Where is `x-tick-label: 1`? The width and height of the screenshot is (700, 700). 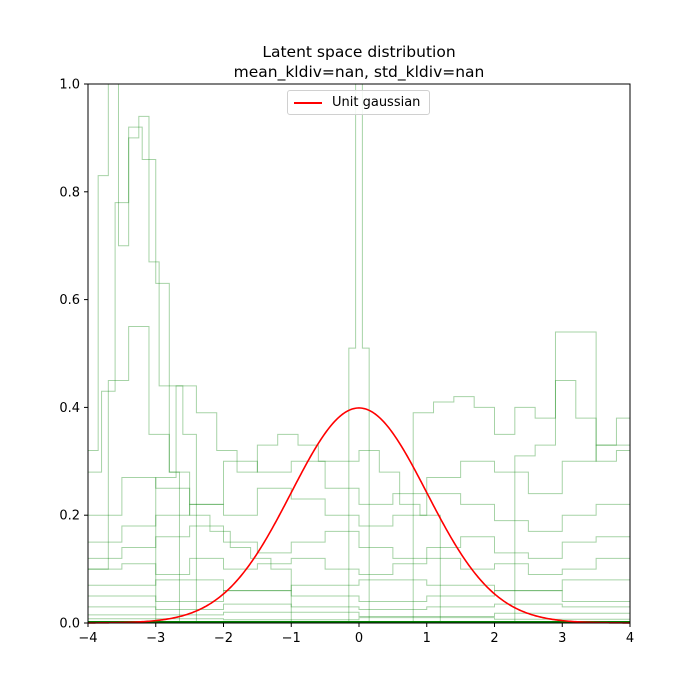
x-tick-label: 1 is located at coordinates (427, 638).